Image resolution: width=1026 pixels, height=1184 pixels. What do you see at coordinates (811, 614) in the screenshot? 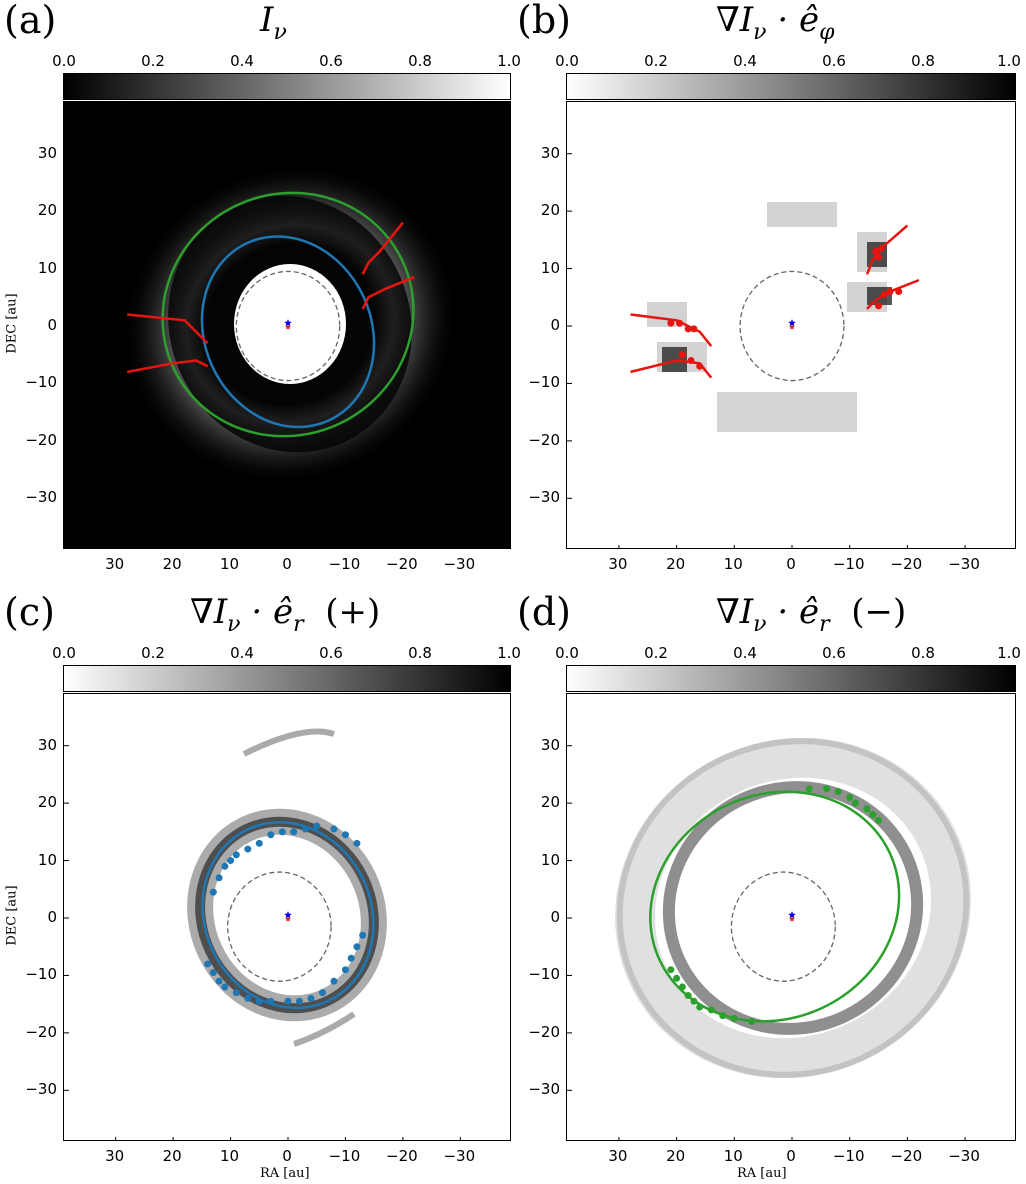
I see `panel-title: ∇Iν · êr (−)` at bounding box center [811, 614].